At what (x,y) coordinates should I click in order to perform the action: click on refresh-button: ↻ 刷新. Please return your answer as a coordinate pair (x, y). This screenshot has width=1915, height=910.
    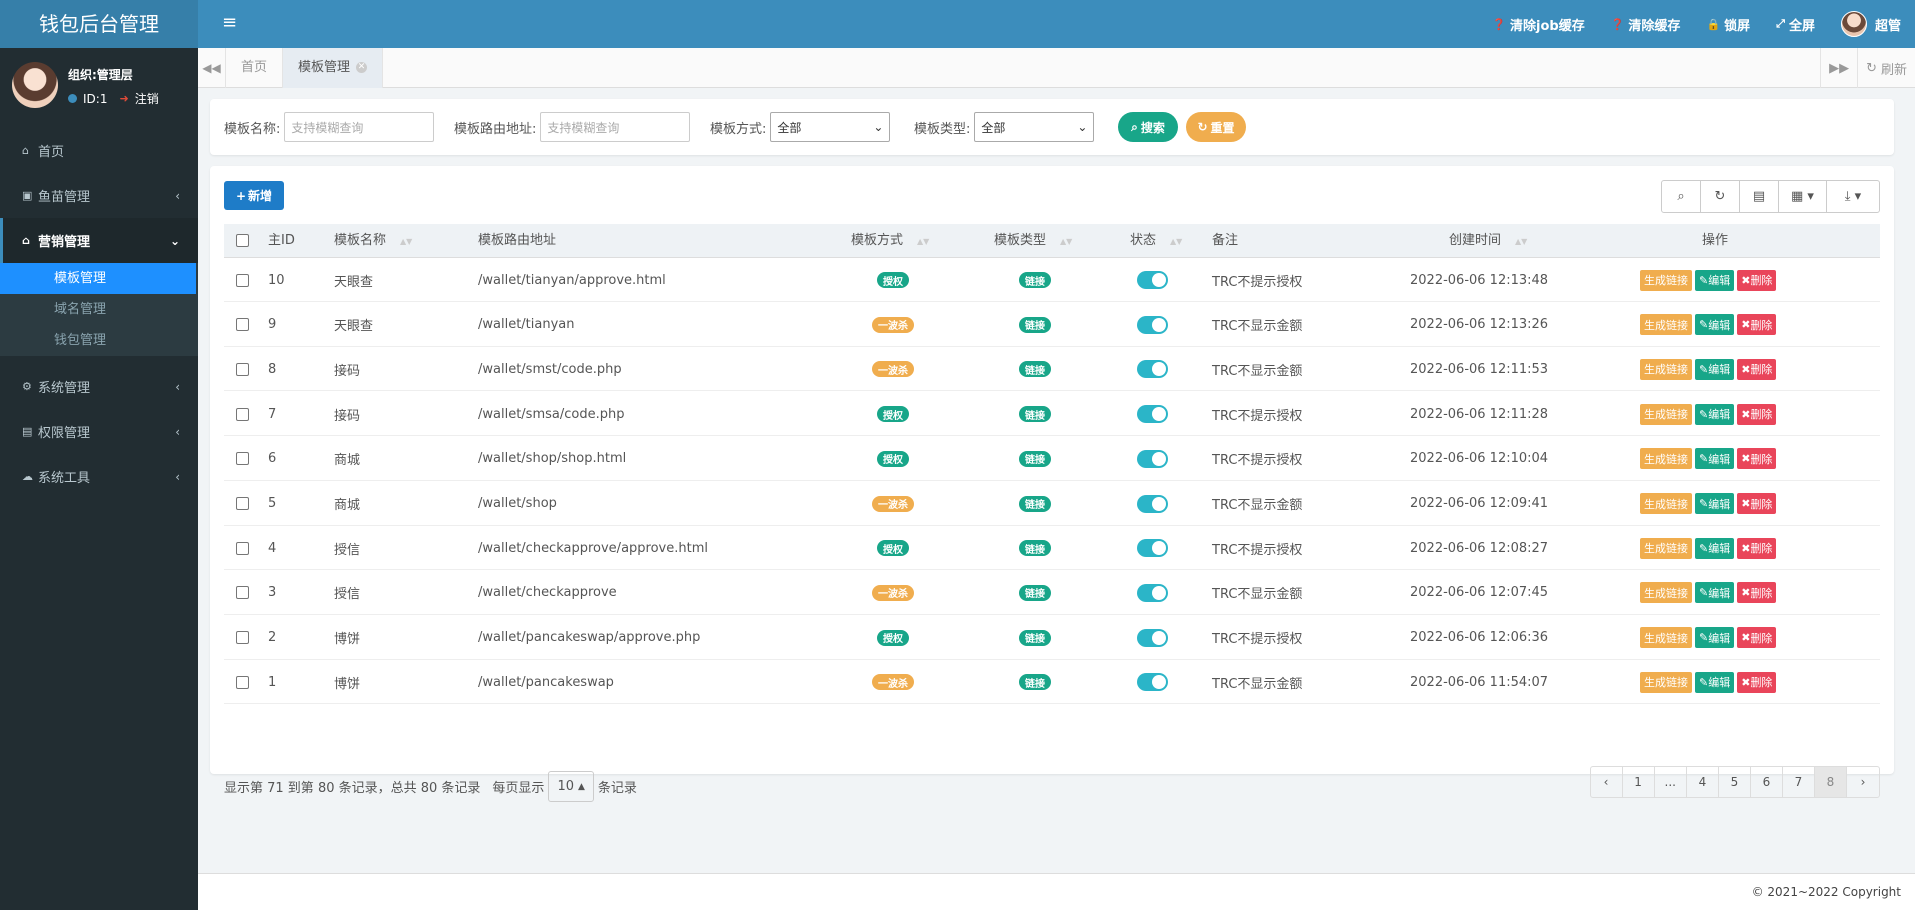
    Looking at the image, I should click on (1886, 68).